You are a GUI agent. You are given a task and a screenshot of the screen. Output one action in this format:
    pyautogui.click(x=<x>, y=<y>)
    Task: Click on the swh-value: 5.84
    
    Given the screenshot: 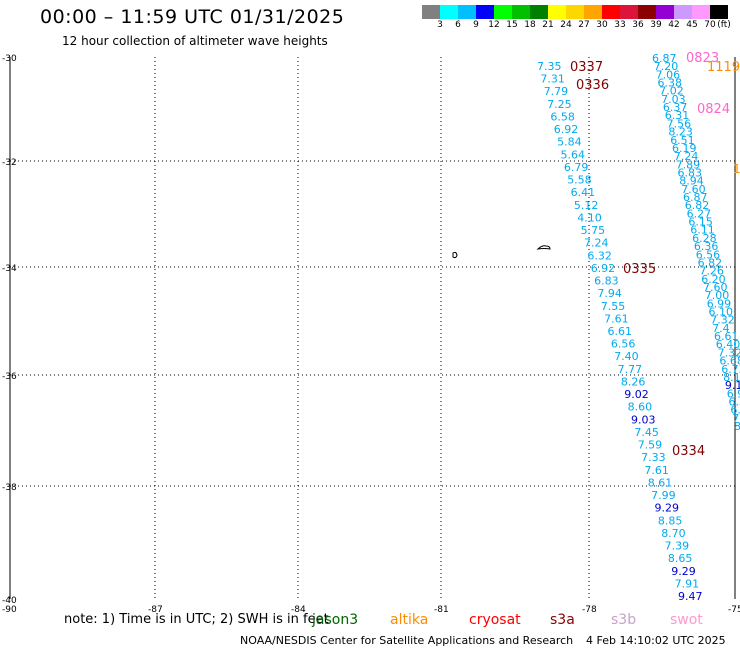 What is the action you would take?
    pyautogui.click(x=569, y=142)
    